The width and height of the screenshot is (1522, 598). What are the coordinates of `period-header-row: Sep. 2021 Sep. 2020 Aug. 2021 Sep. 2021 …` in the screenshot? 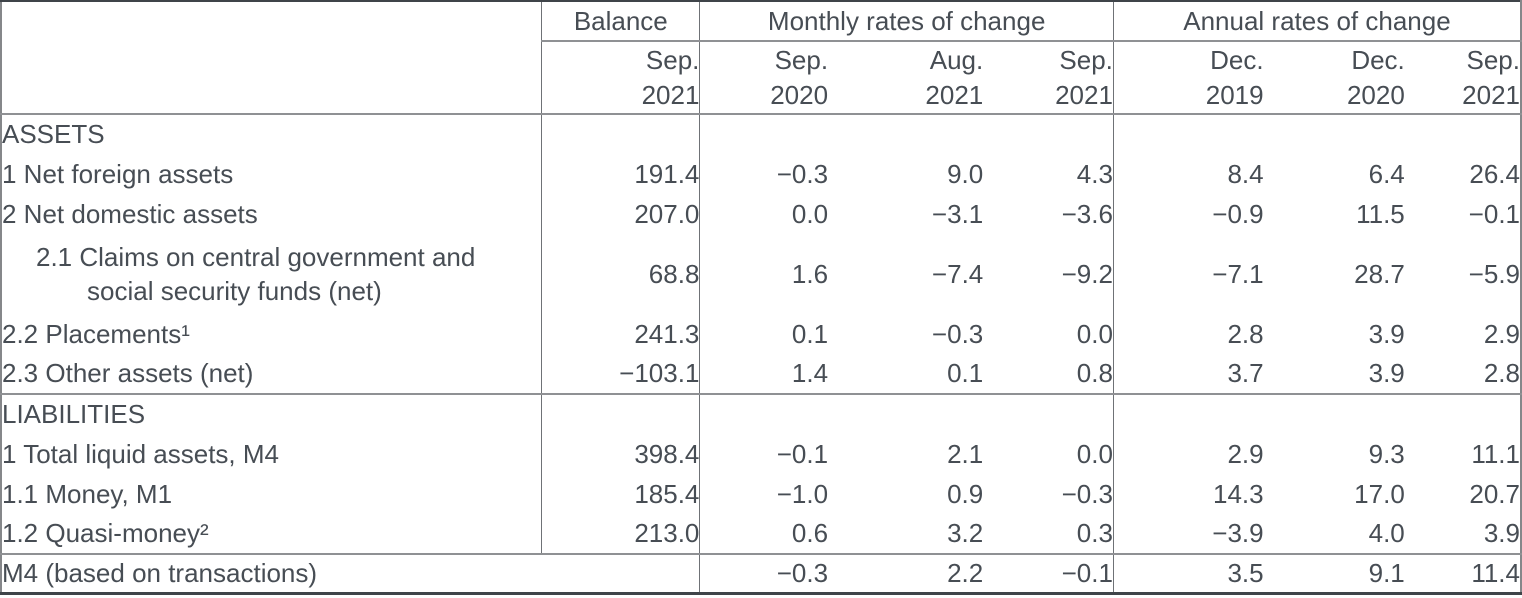 It's located at (761, 78).